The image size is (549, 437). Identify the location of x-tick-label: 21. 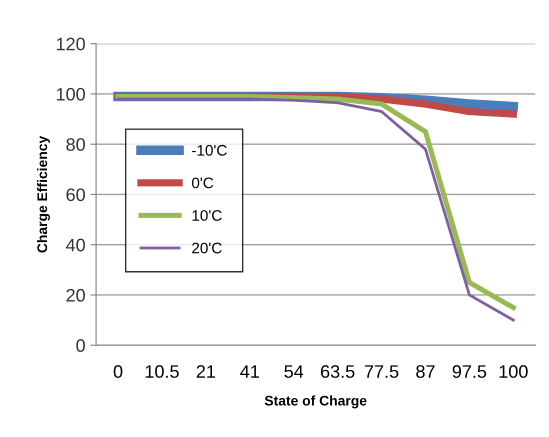
(206, 371).